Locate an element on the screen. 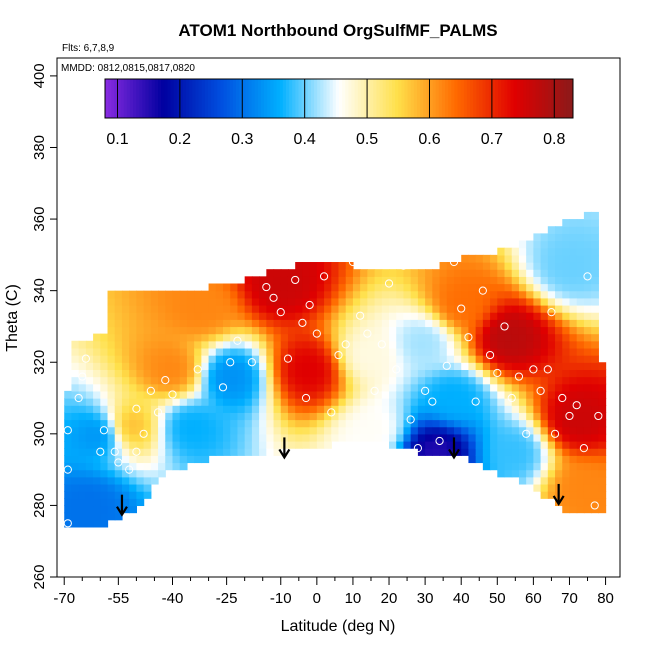  x-tick-label: 50 is located at coordinates (497, 598).